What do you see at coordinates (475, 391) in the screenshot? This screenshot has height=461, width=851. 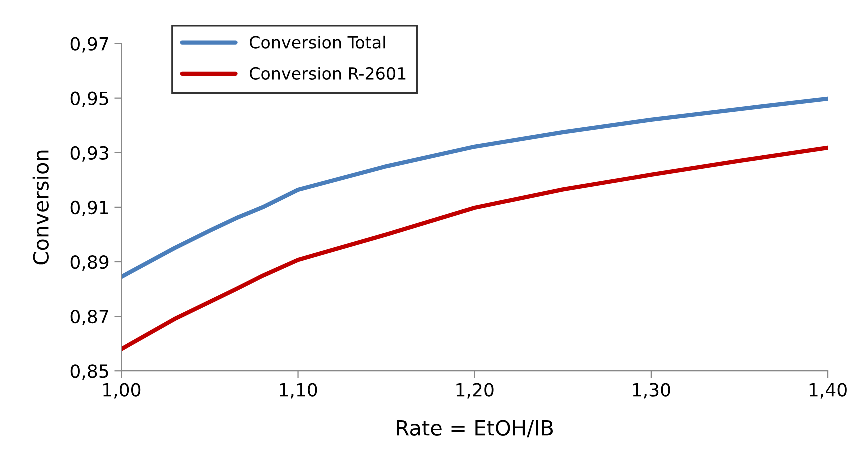 I see `x-tick-label: 1,20` at bounding box center [475, 391].